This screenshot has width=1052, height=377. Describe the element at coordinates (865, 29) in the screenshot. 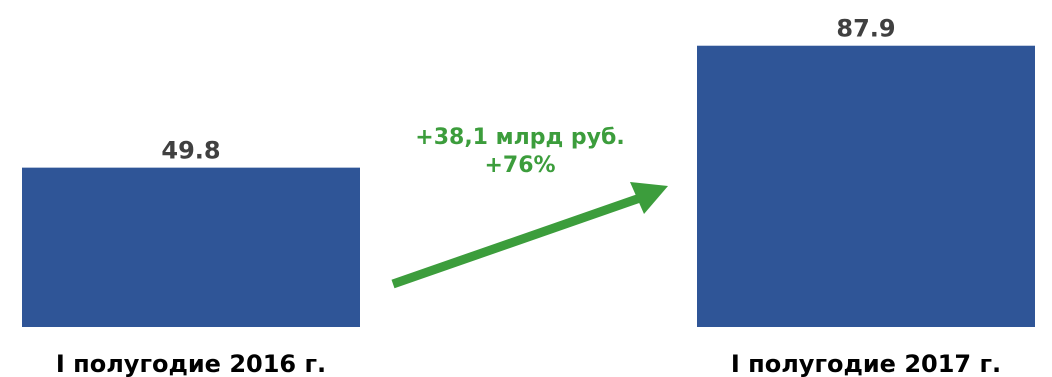

I see `value-label-2: 87.9` at that location.